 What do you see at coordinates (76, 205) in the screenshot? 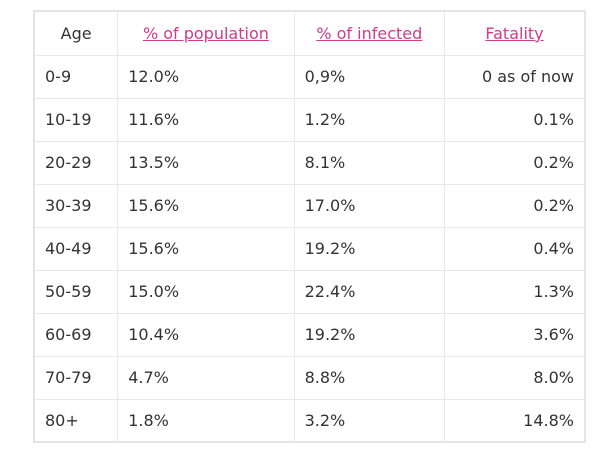
I see `table-cell: 30-39` at bounding box center [76, 205].